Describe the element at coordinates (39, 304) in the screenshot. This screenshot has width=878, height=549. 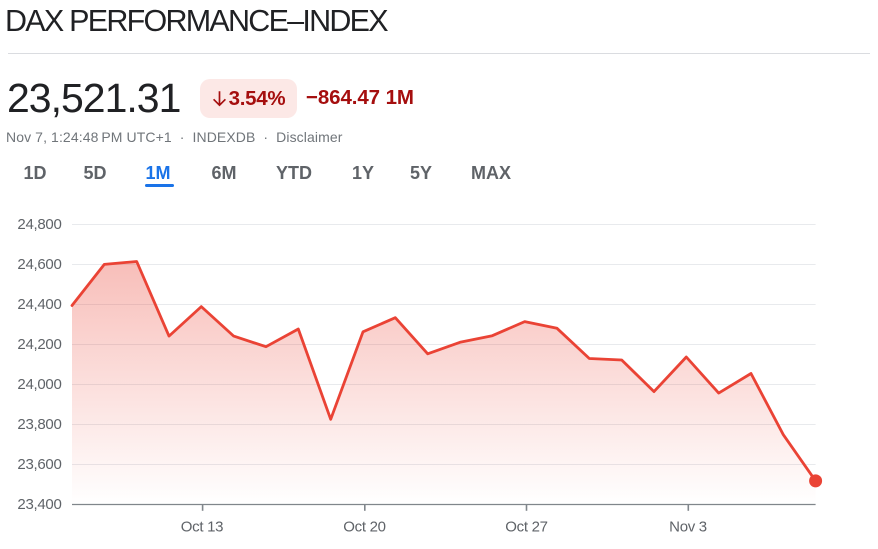
I see `svg-text: 24,400` at that location.